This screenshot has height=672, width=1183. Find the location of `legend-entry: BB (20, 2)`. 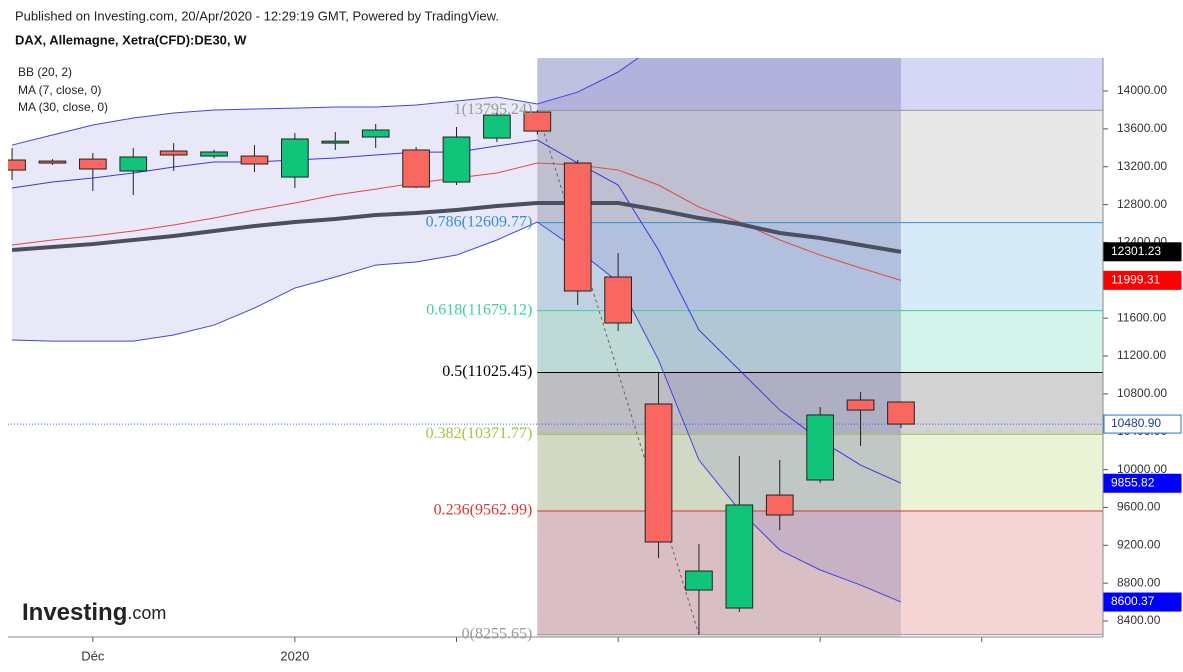

legend-entry: BB (20, 2) is located at coordinates (45, 72).